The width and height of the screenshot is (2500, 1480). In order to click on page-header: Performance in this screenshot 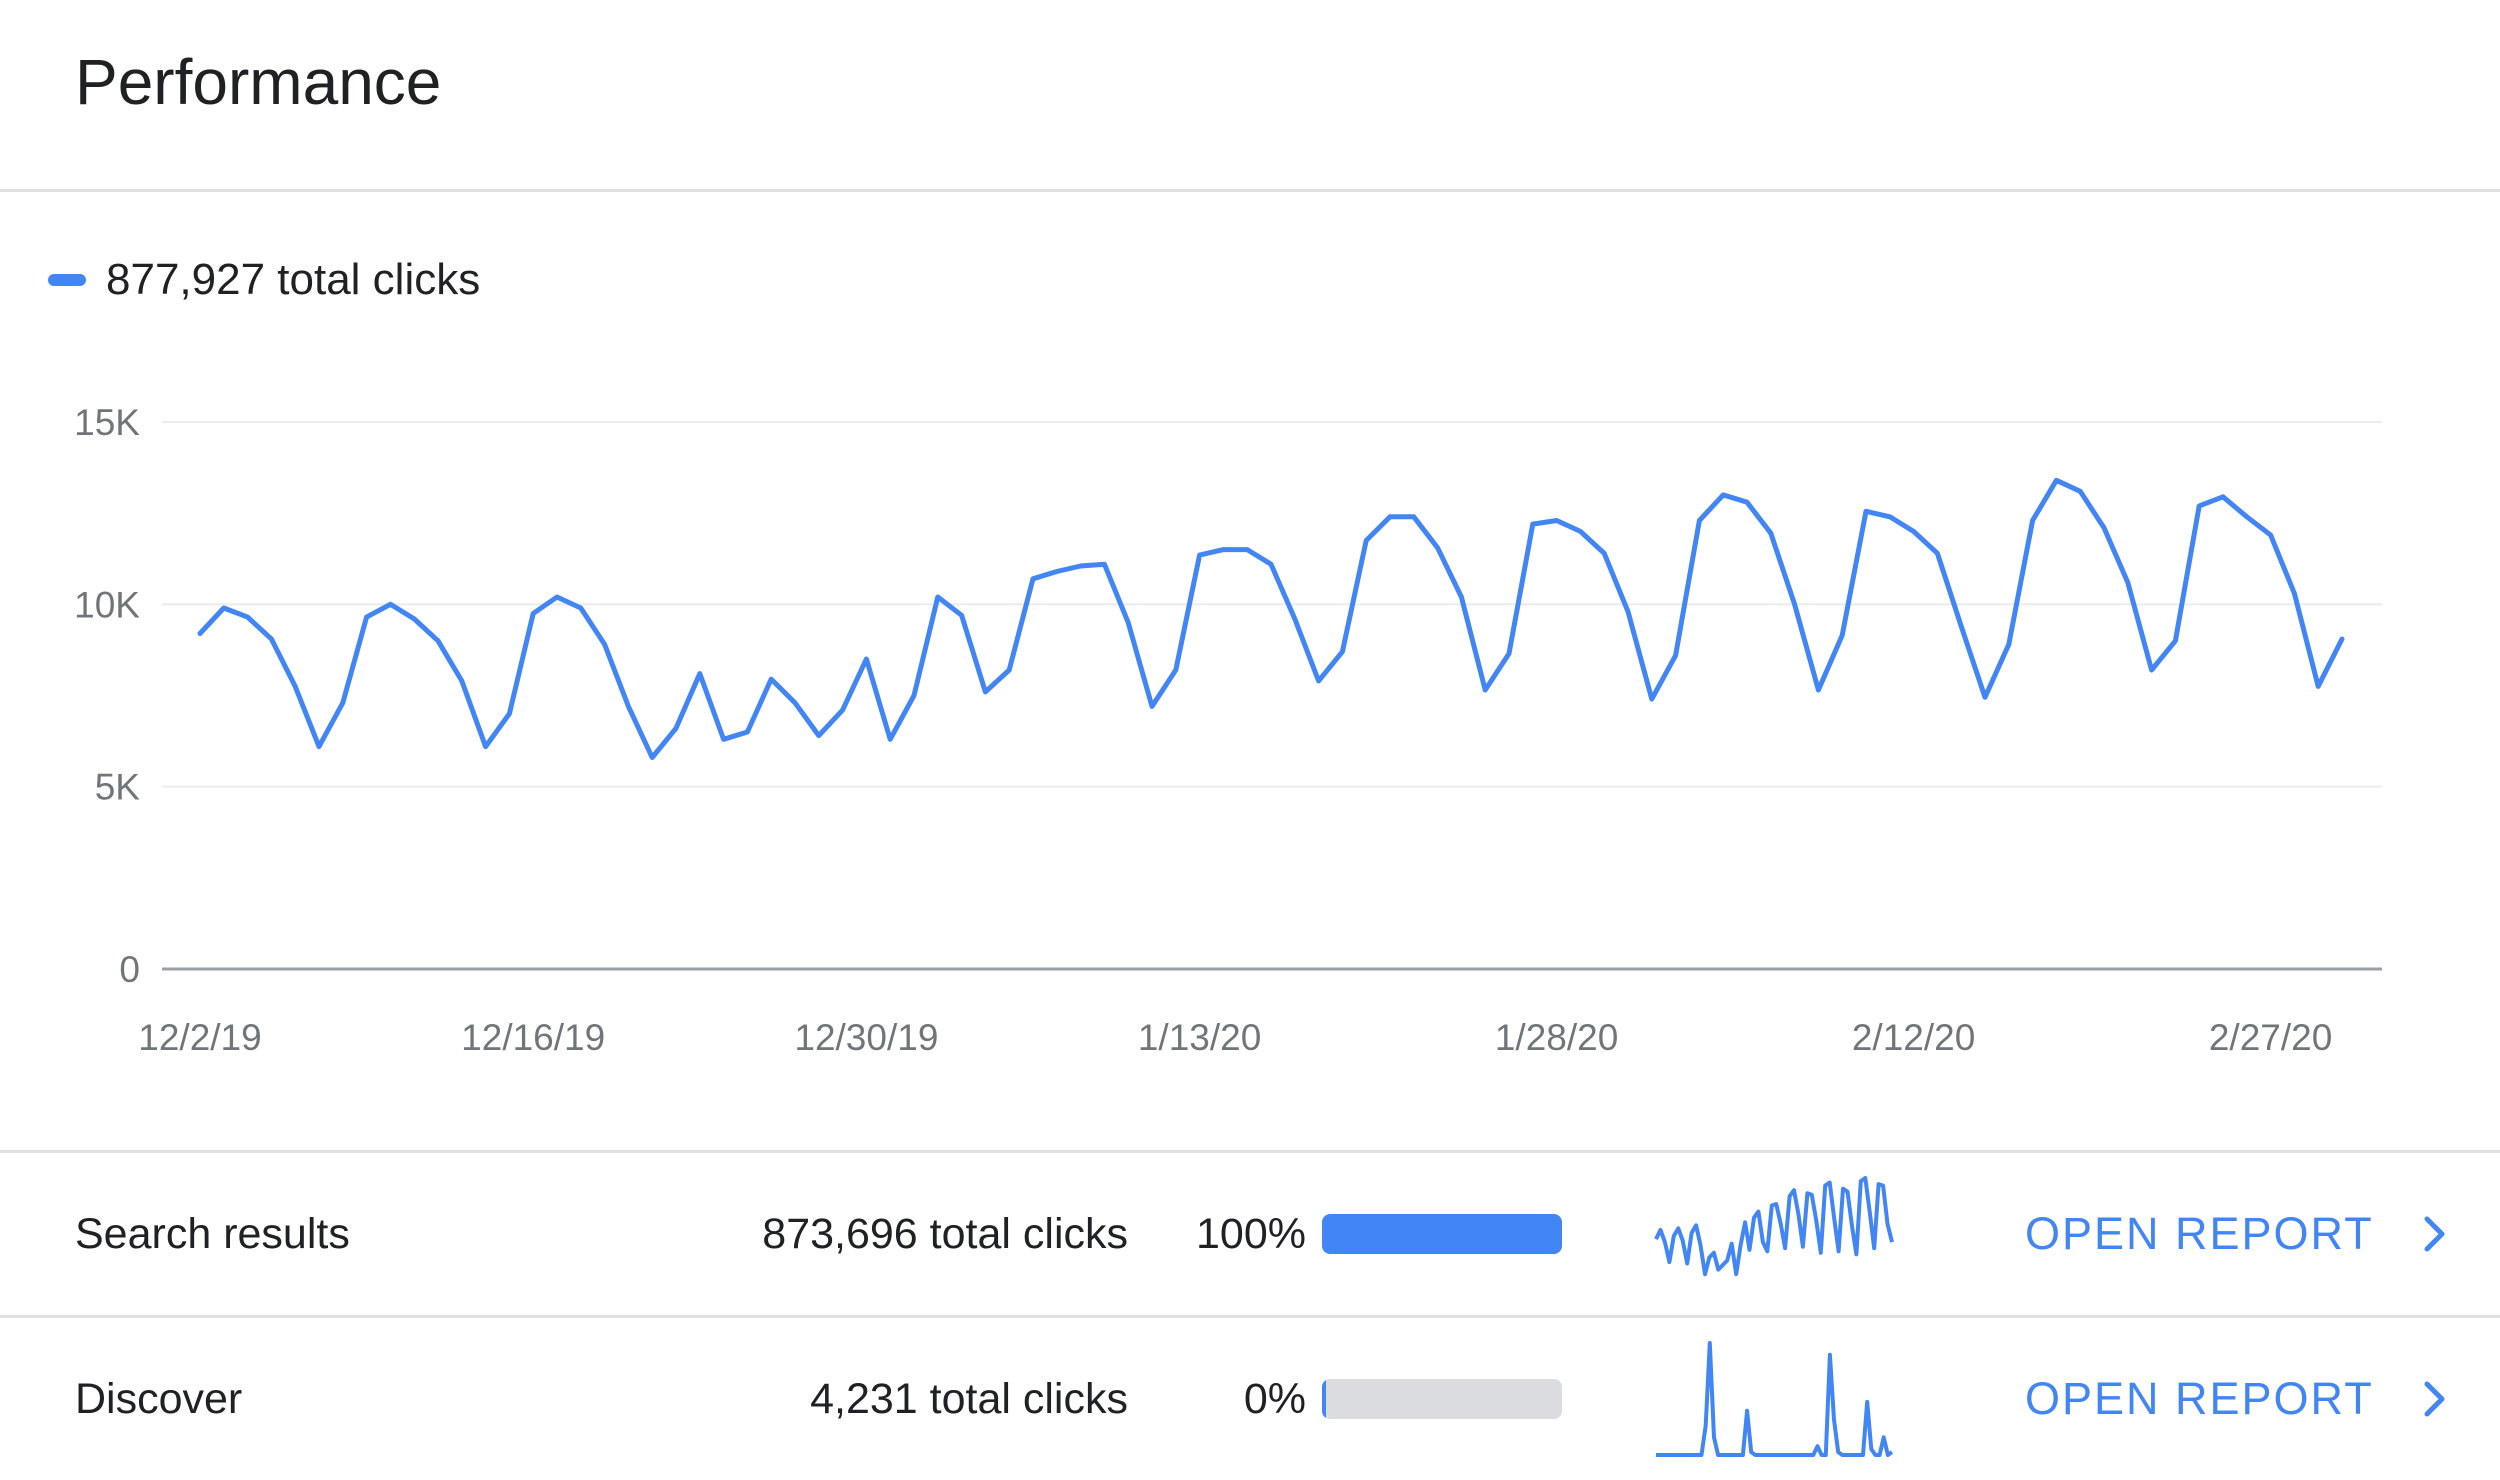, I will do `click(1250, 96)`.